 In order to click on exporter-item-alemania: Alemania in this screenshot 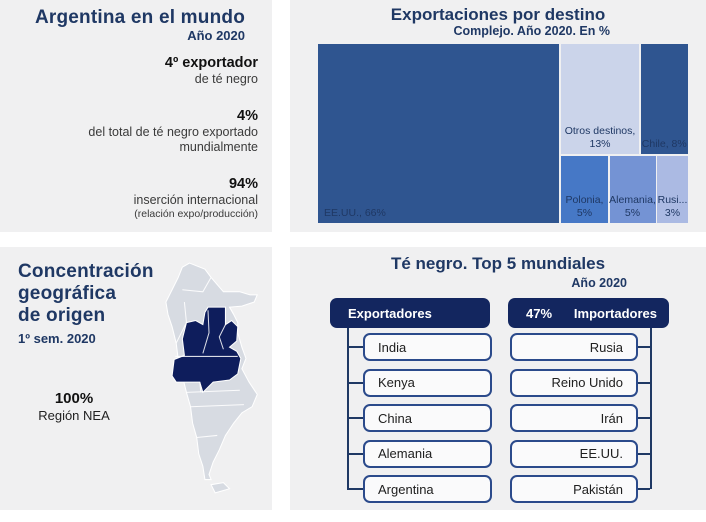, I will do `click(427, 453)`.